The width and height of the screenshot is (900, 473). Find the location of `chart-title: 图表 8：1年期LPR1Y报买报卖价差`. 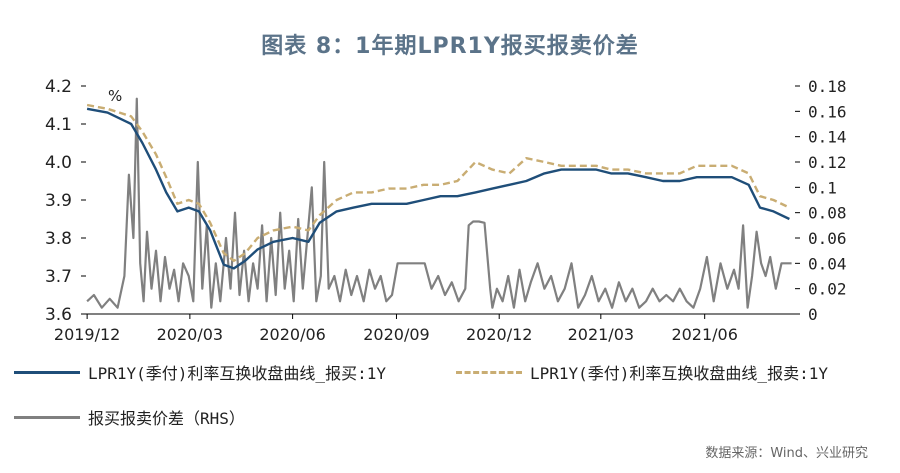

chart-title: 图表 8：1年期LPR1Y报买报卖价差 is located at coordinates (450, 46).